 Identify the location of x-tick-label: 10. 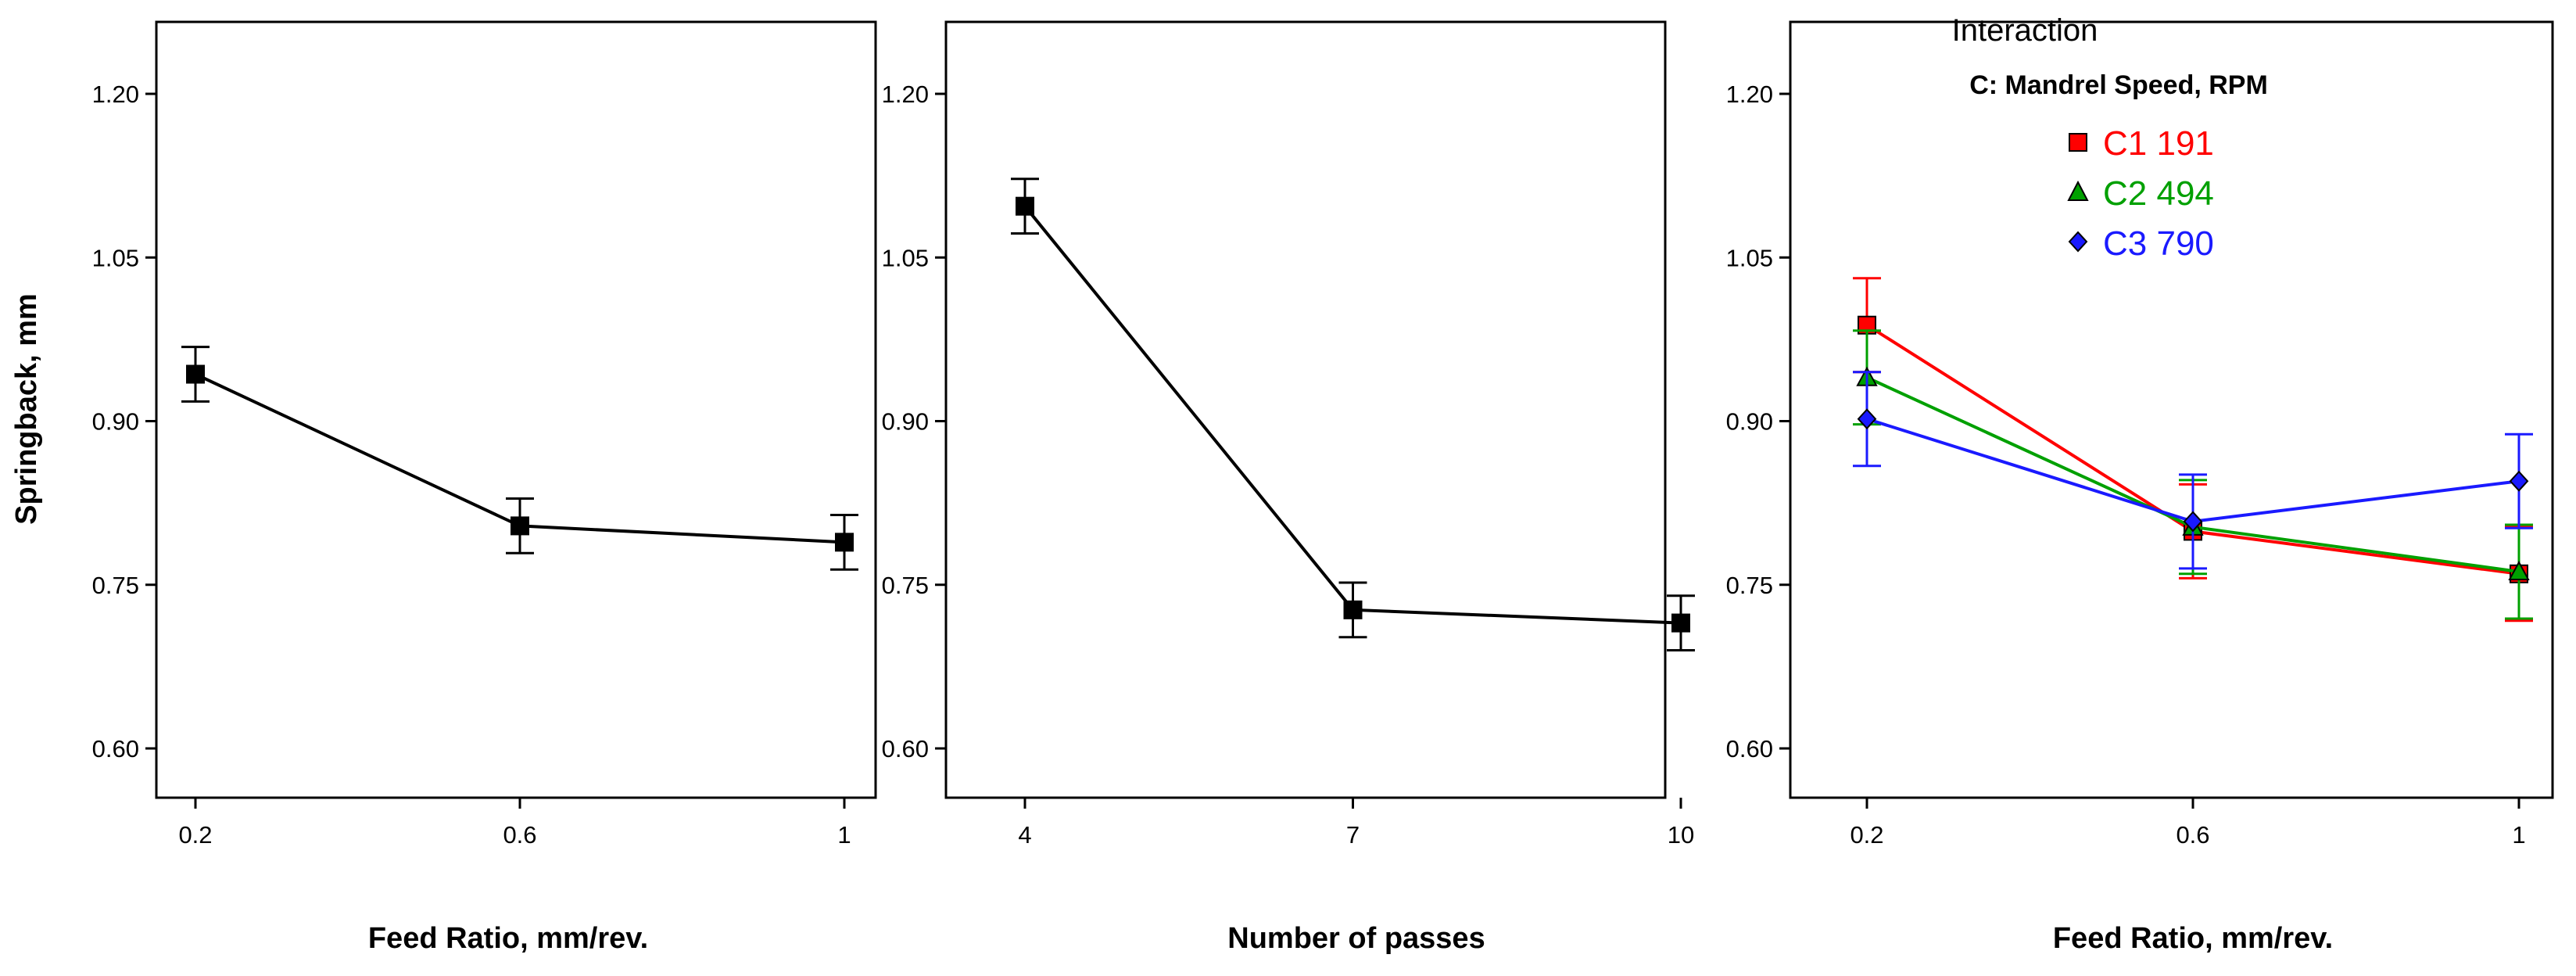
(1681, 835).